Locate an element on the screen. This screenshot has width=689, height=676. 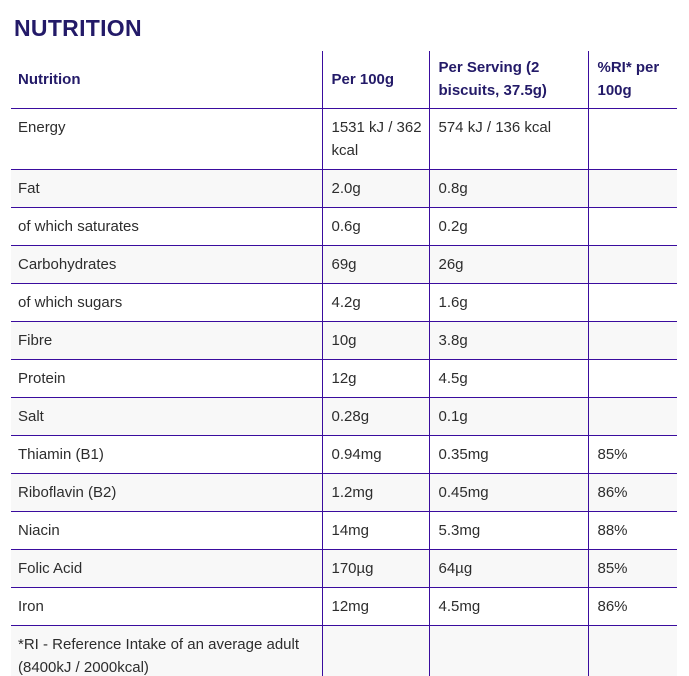
table-row: Thiamin (B1) 0.94mg 0.35mg 85% is located at coordinates (344, 454).